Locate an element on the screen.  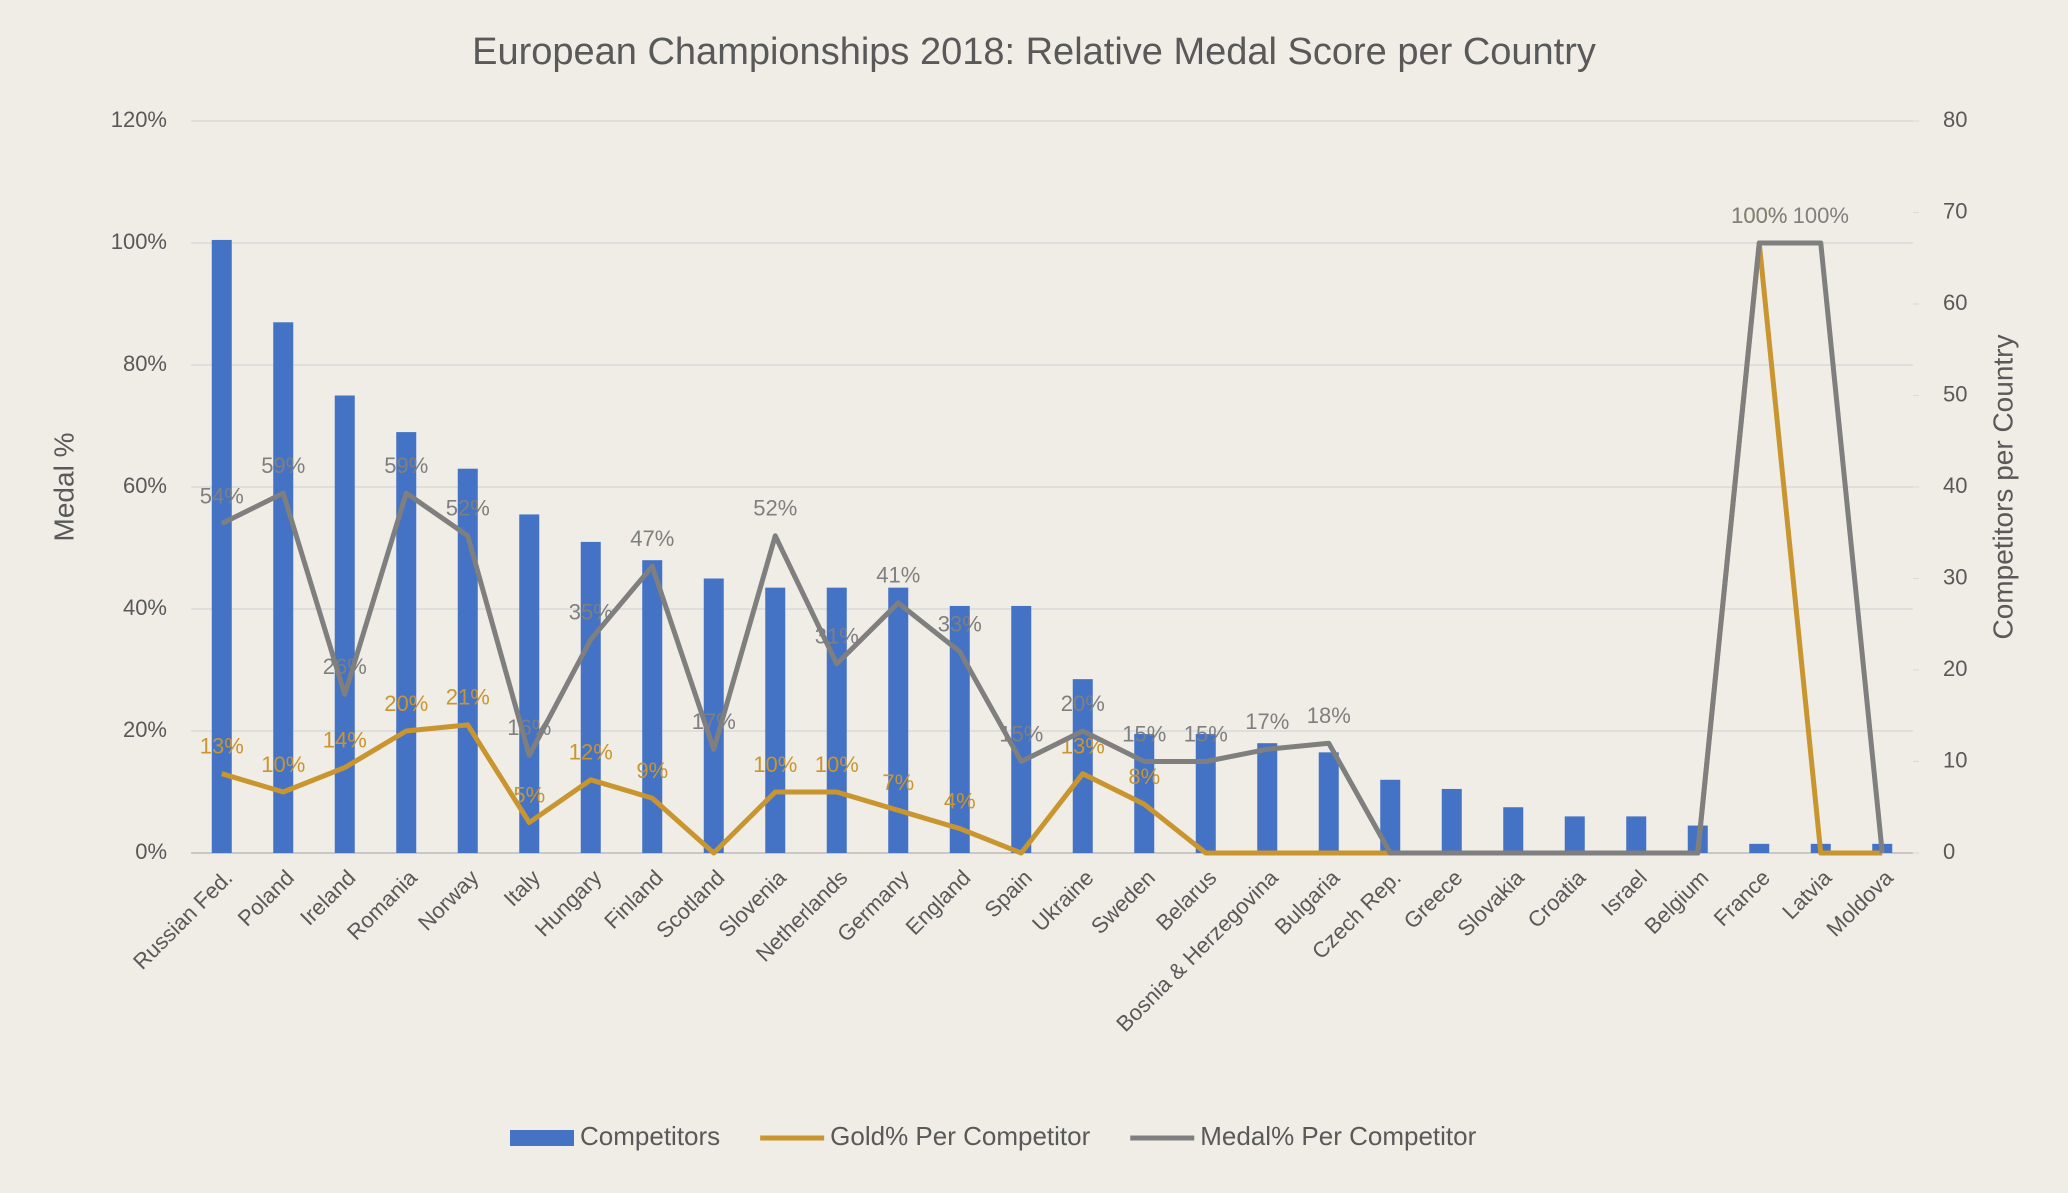
data-label: 16% is located at coordinates (529, 727).